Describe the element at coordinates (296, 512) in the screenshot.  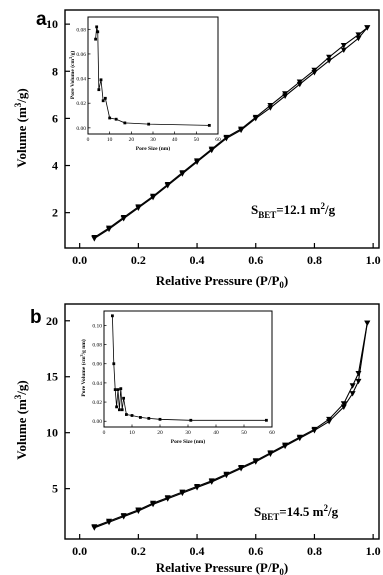
I see `panel-b-sbet-annotation: SBET=14.5 m2/g` at that location.